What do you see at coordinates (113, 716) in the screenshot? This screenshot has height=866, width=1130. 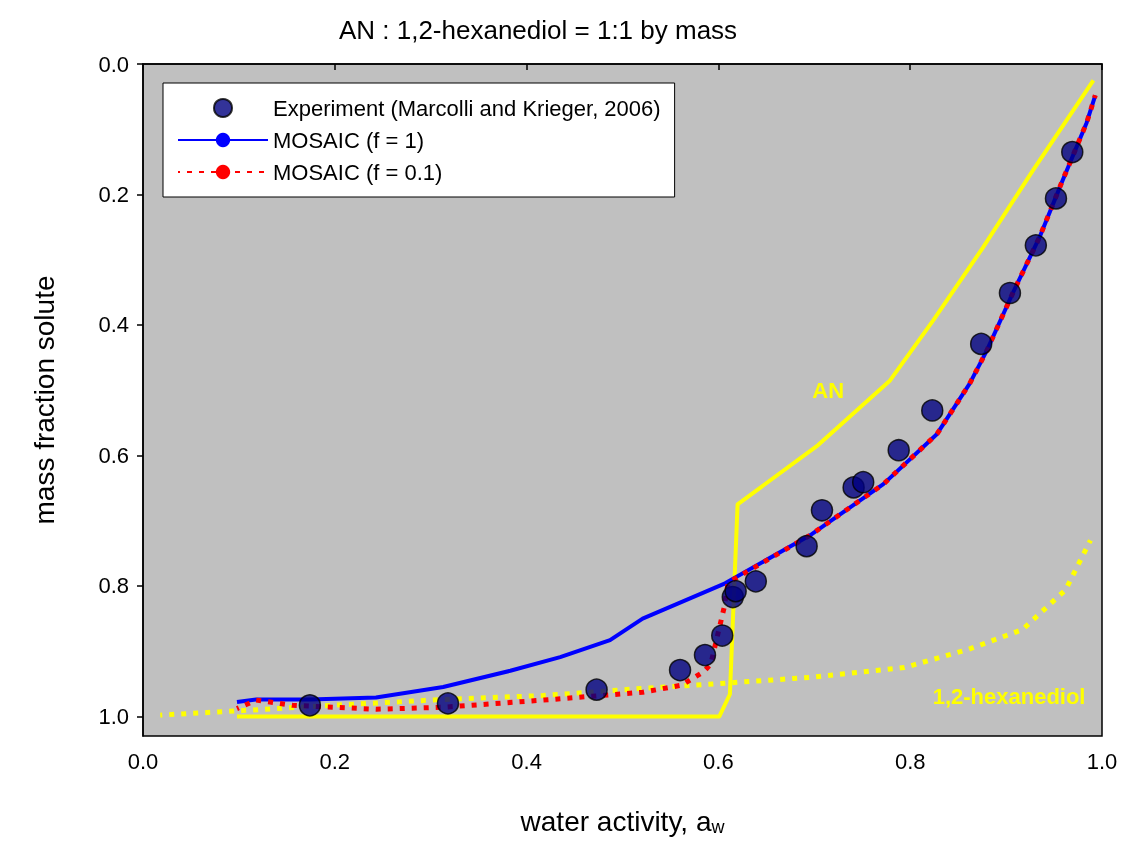 I see `y-tick-label: 1.0` at bounding box center [113, 716].